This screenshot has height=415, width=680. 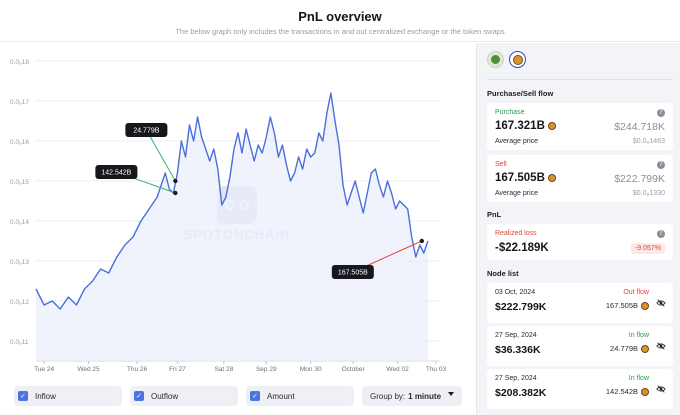 What do you see at coordinates (506, 59) in the screenshot?
I see `token-selector` at bounding box center [506, 59].